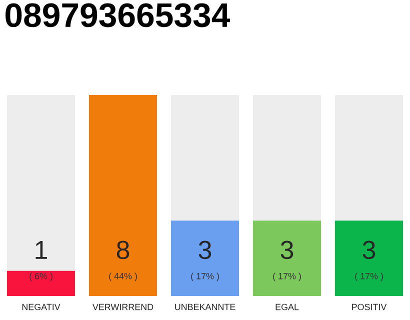 The height and width of the screenshot is (320, 410). I want to click on data-label: 1, so click(41, 250).